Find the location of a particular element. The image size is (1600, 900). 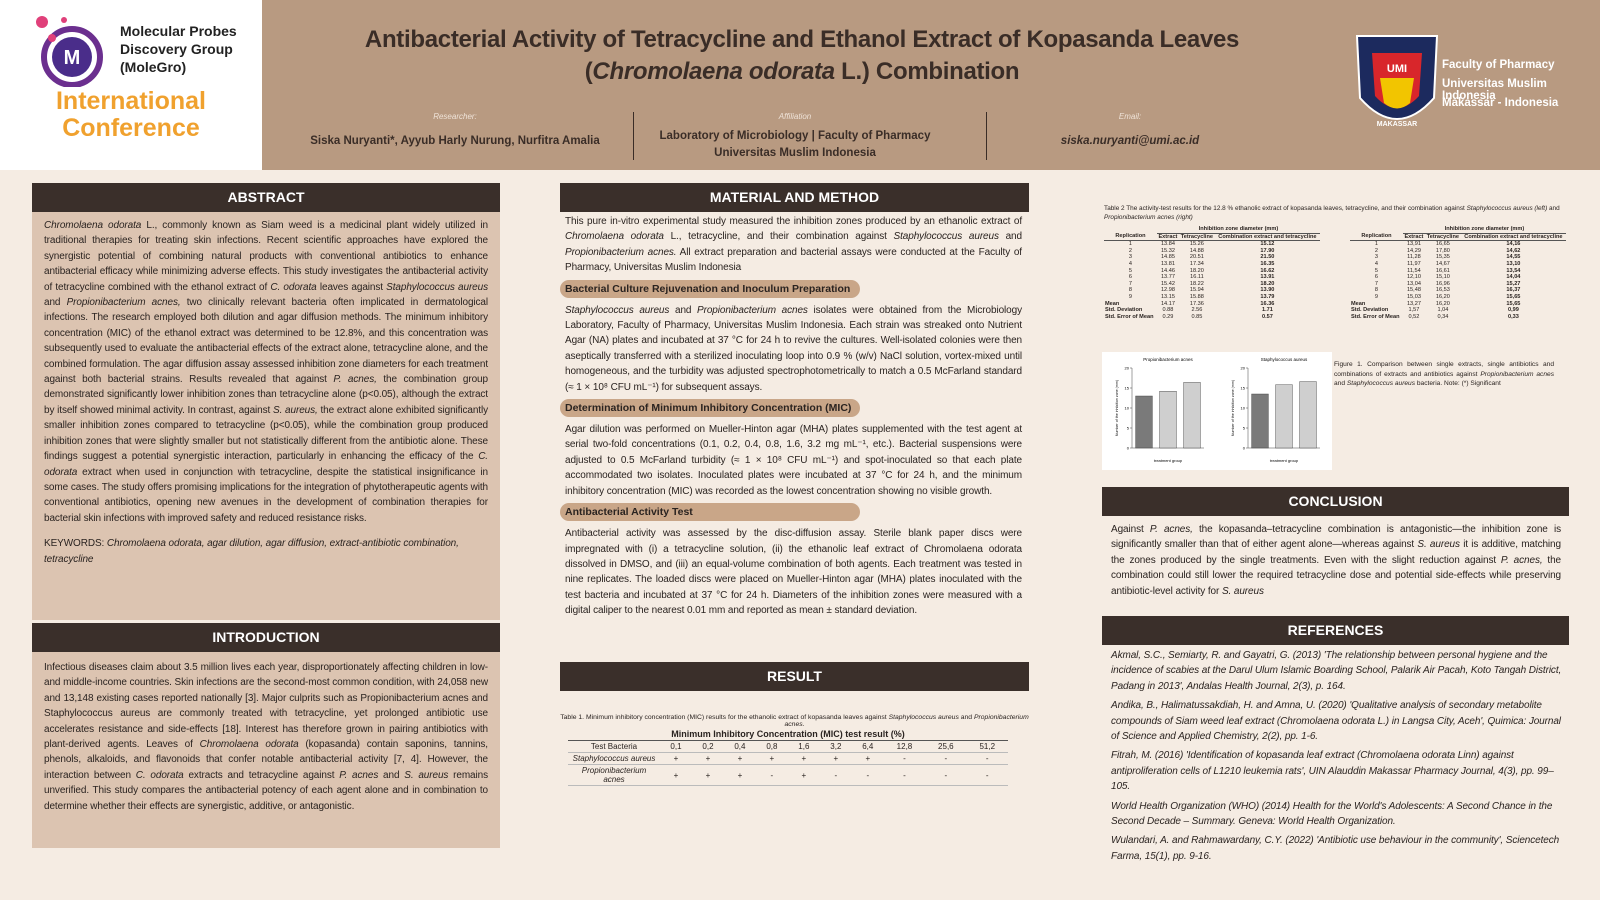

table-cell: 15.12 is located at coordinates (1267, 244).